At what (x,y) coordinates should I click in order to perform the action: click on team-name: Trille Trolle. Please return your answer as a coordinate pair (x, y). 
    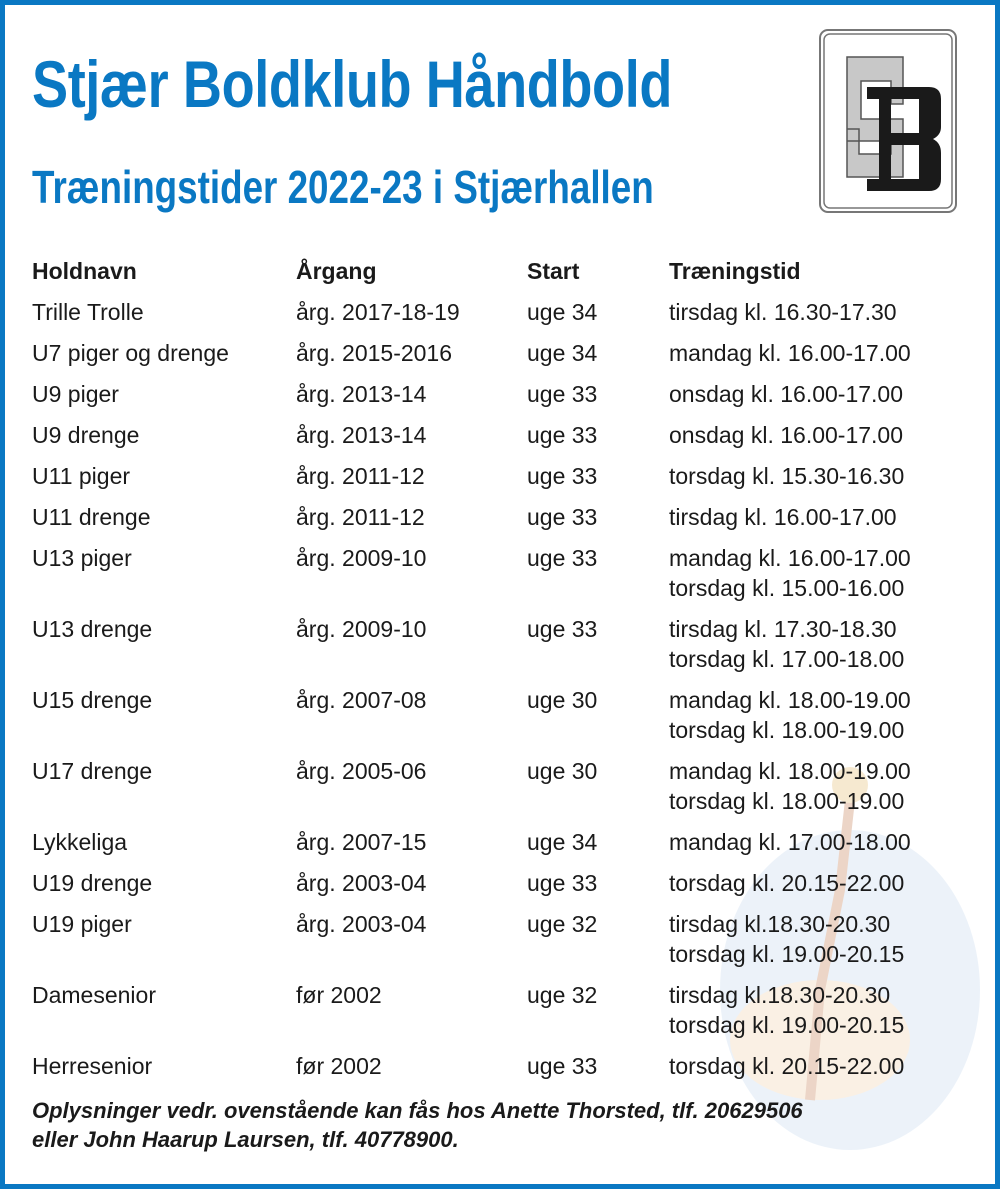
    Looking at the image, I should click on (88, 312).